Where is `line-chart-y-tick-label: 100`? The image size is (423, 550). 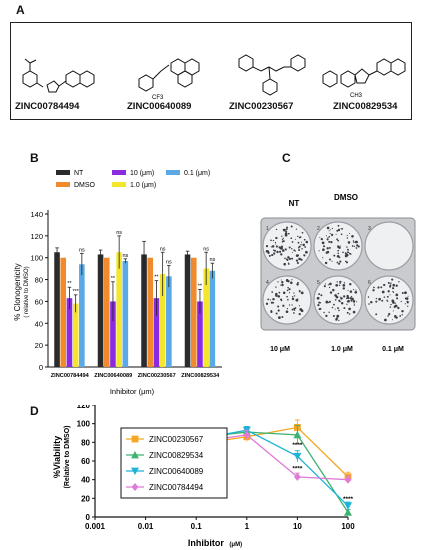
line-chart-y-tick-label: 100 is located at coordinates (84, 424).